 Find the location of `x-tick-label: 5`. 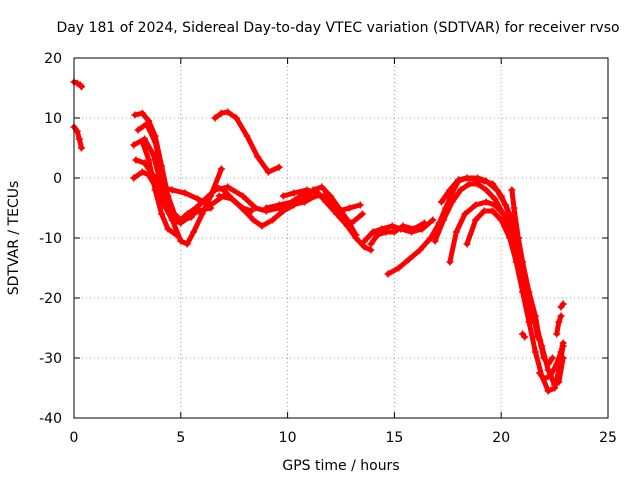

x-tick-label: 5 is located at coordinates (180, 438).